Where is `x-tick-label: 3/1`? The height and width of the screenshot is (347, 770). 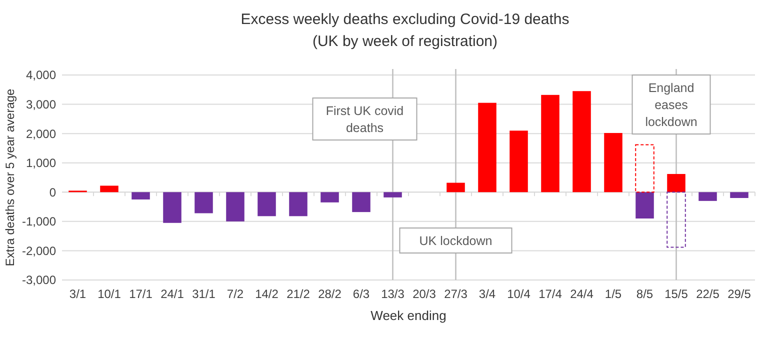
x-tick-label: 3/1 is located at coordinates (77, 294).